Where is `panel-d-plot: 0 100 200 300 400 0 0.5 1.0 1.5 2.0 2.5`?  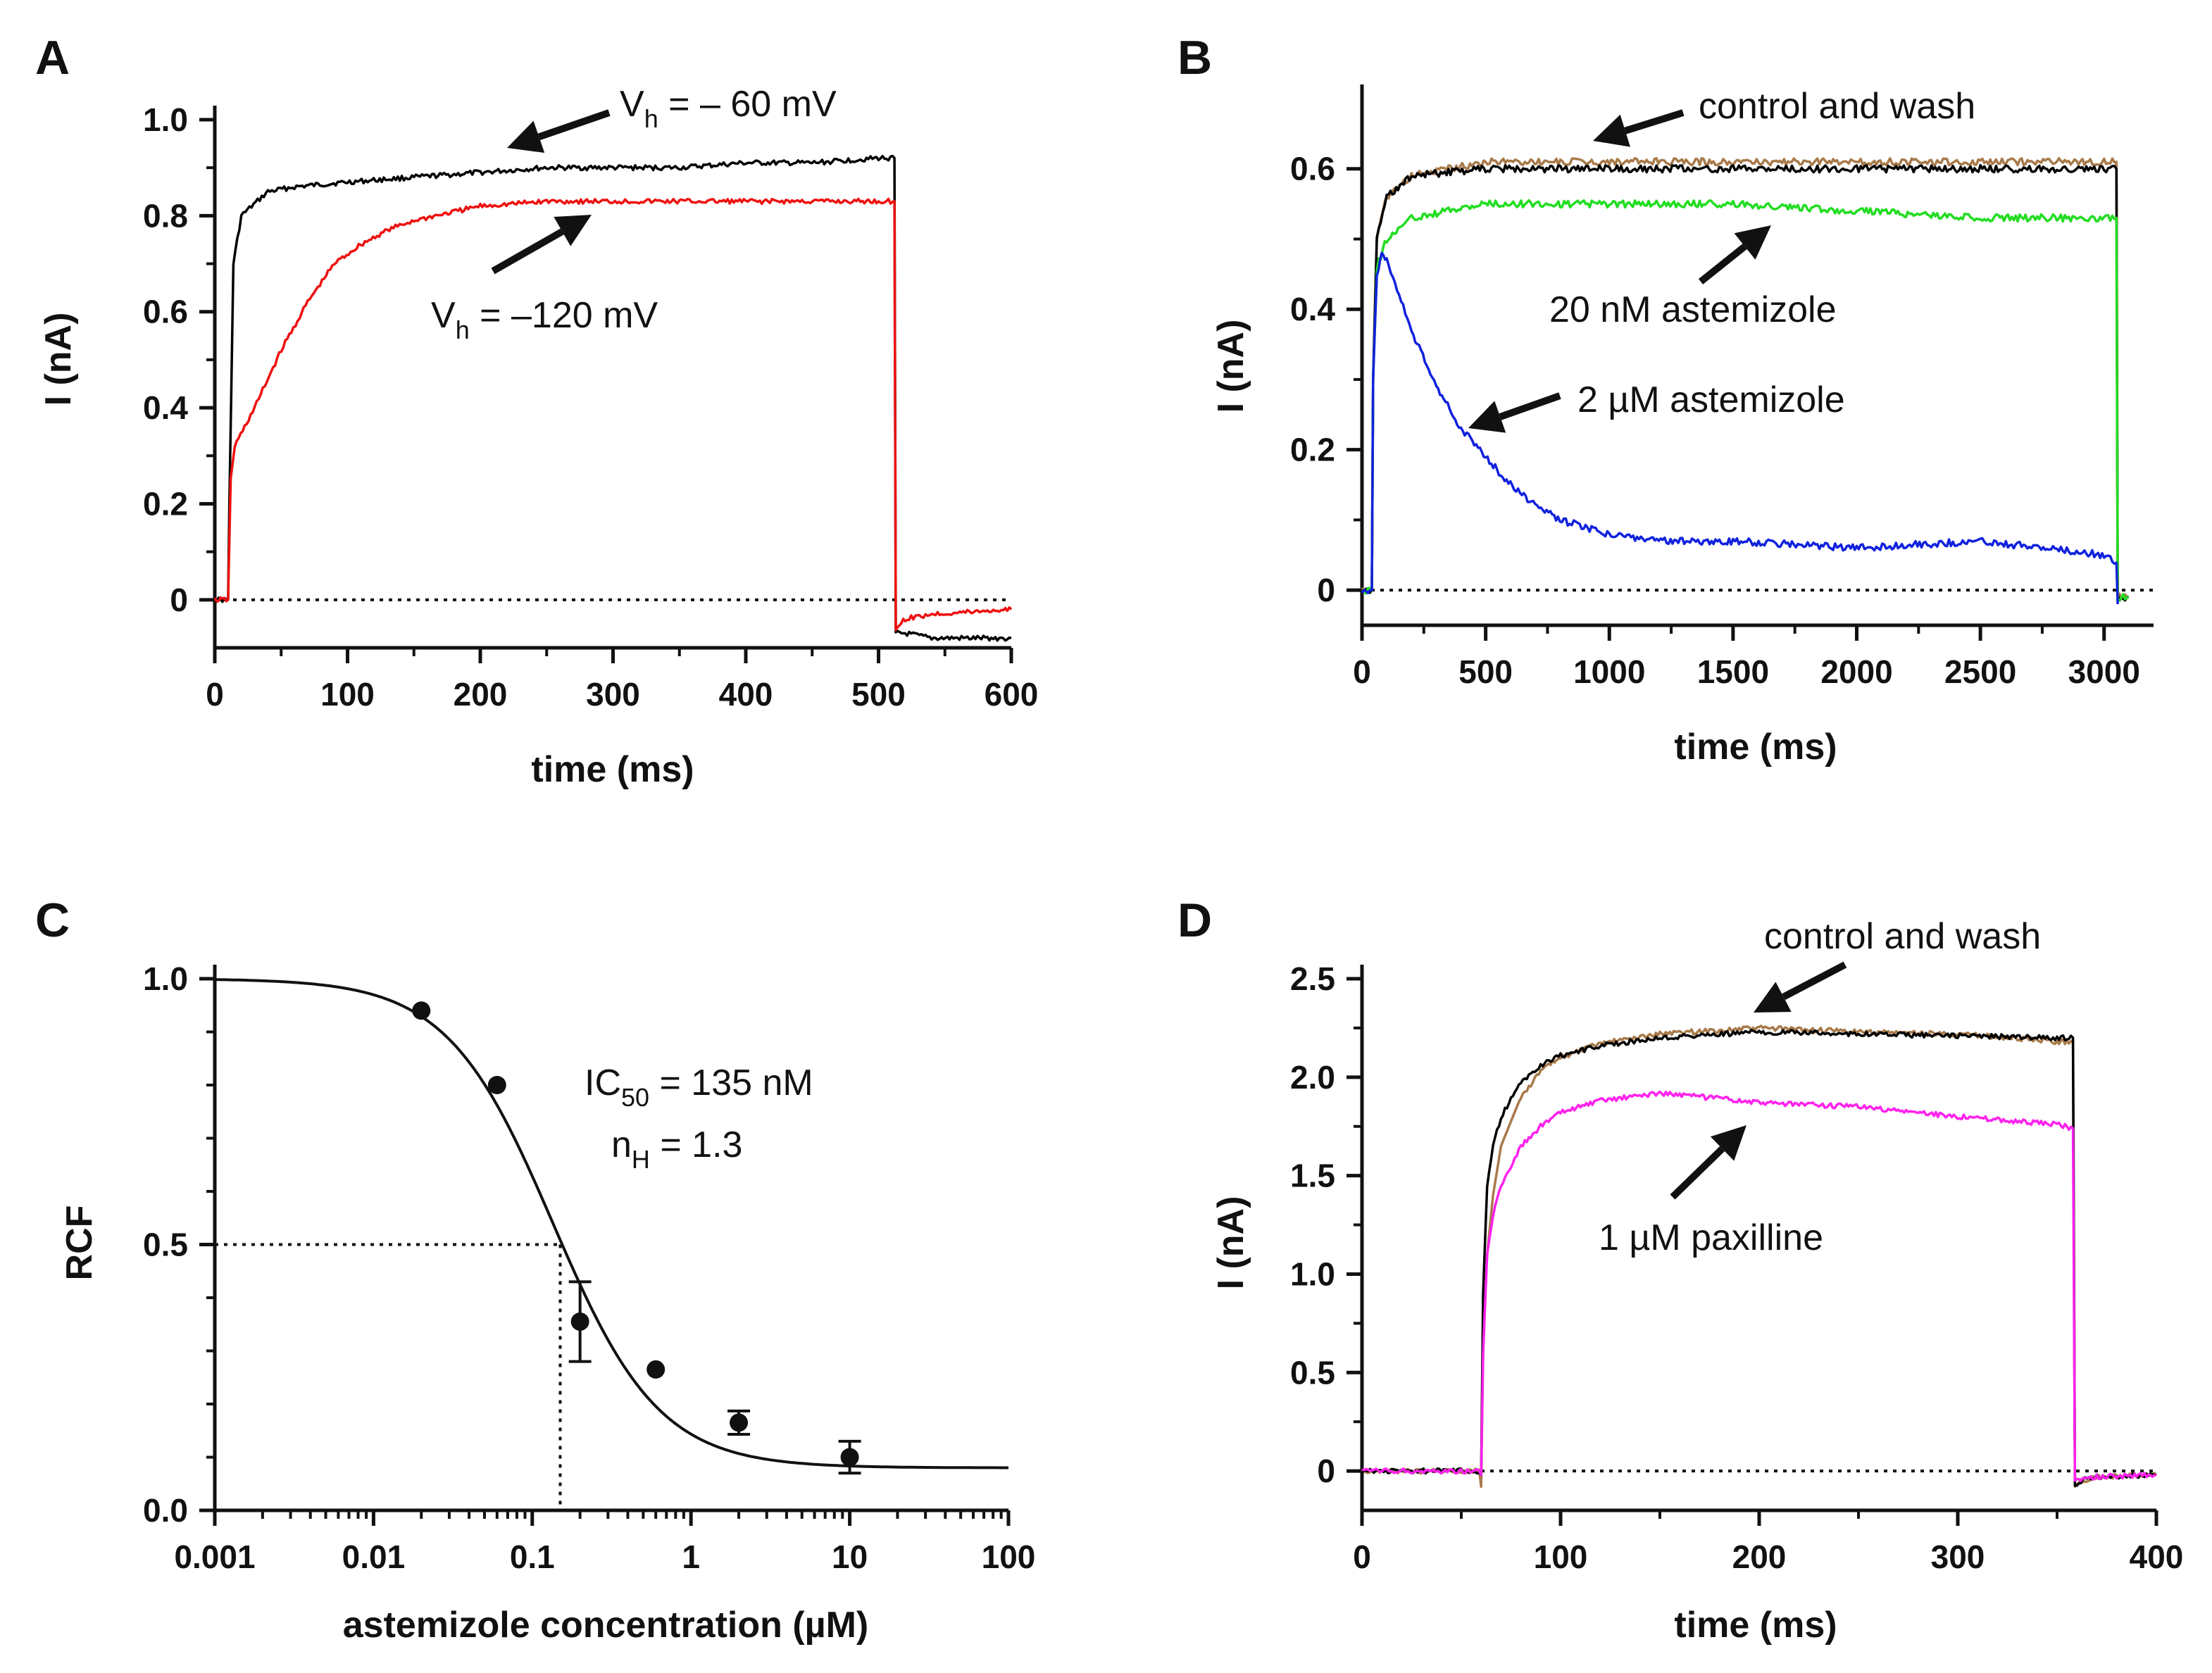 panel-d-plot: 0 100 200 300 400 0 0.5 1.0 1.5 2.0 2.5 is located at coordinates (1736, 1267).